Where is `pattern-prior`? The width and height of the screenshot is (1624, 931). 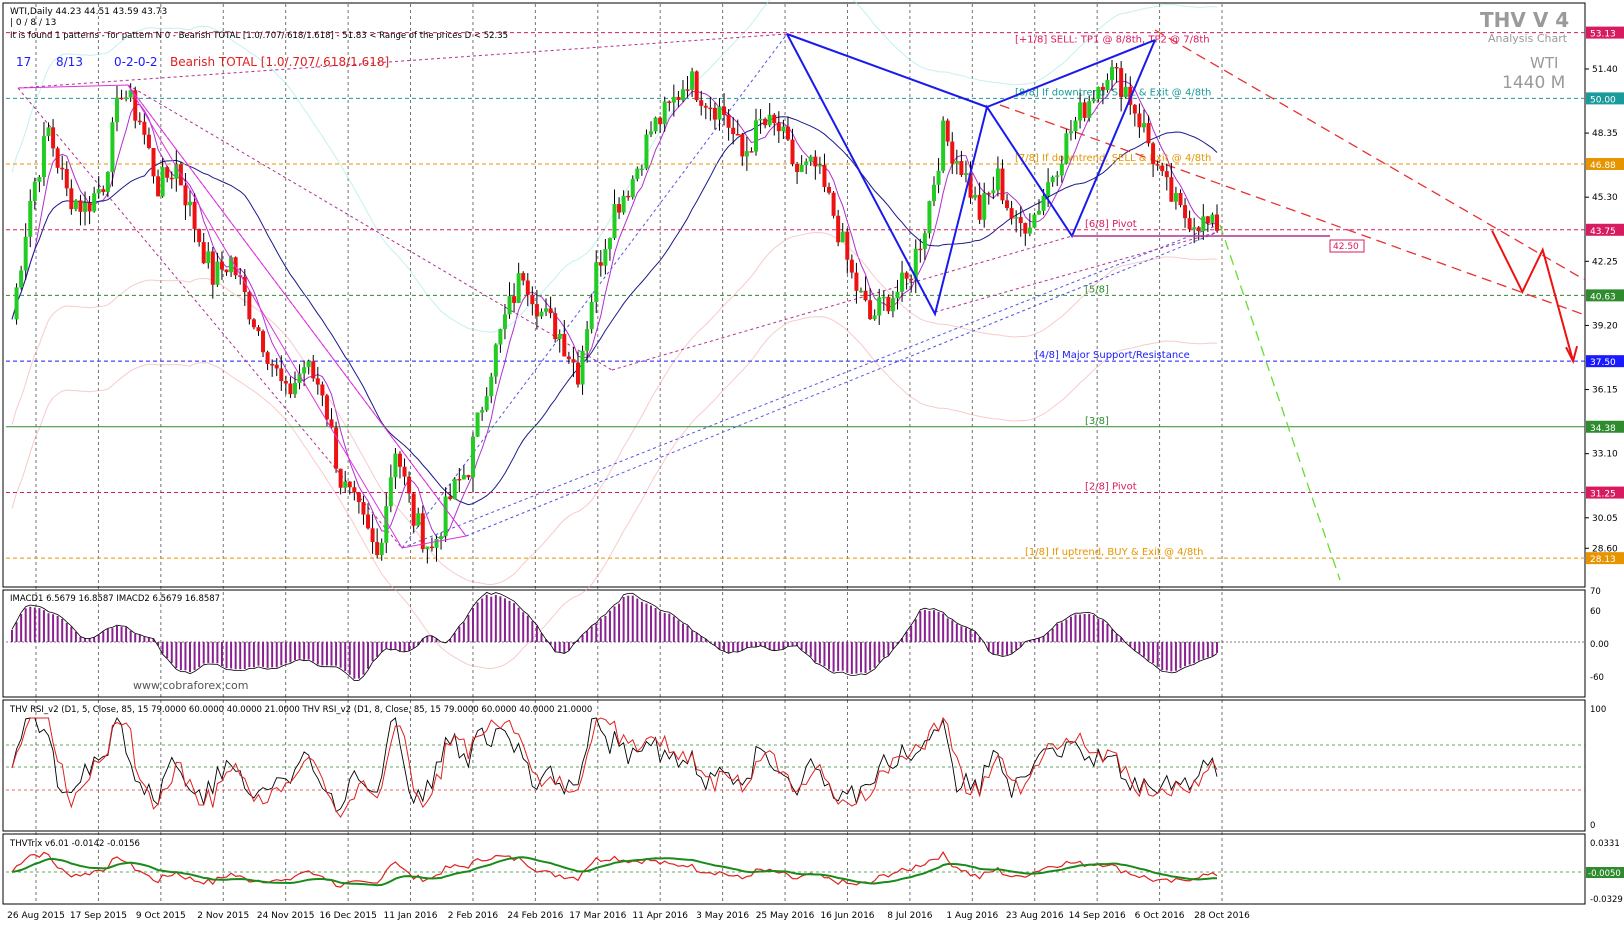
pattern-prior is located at coordinates (242, 316).